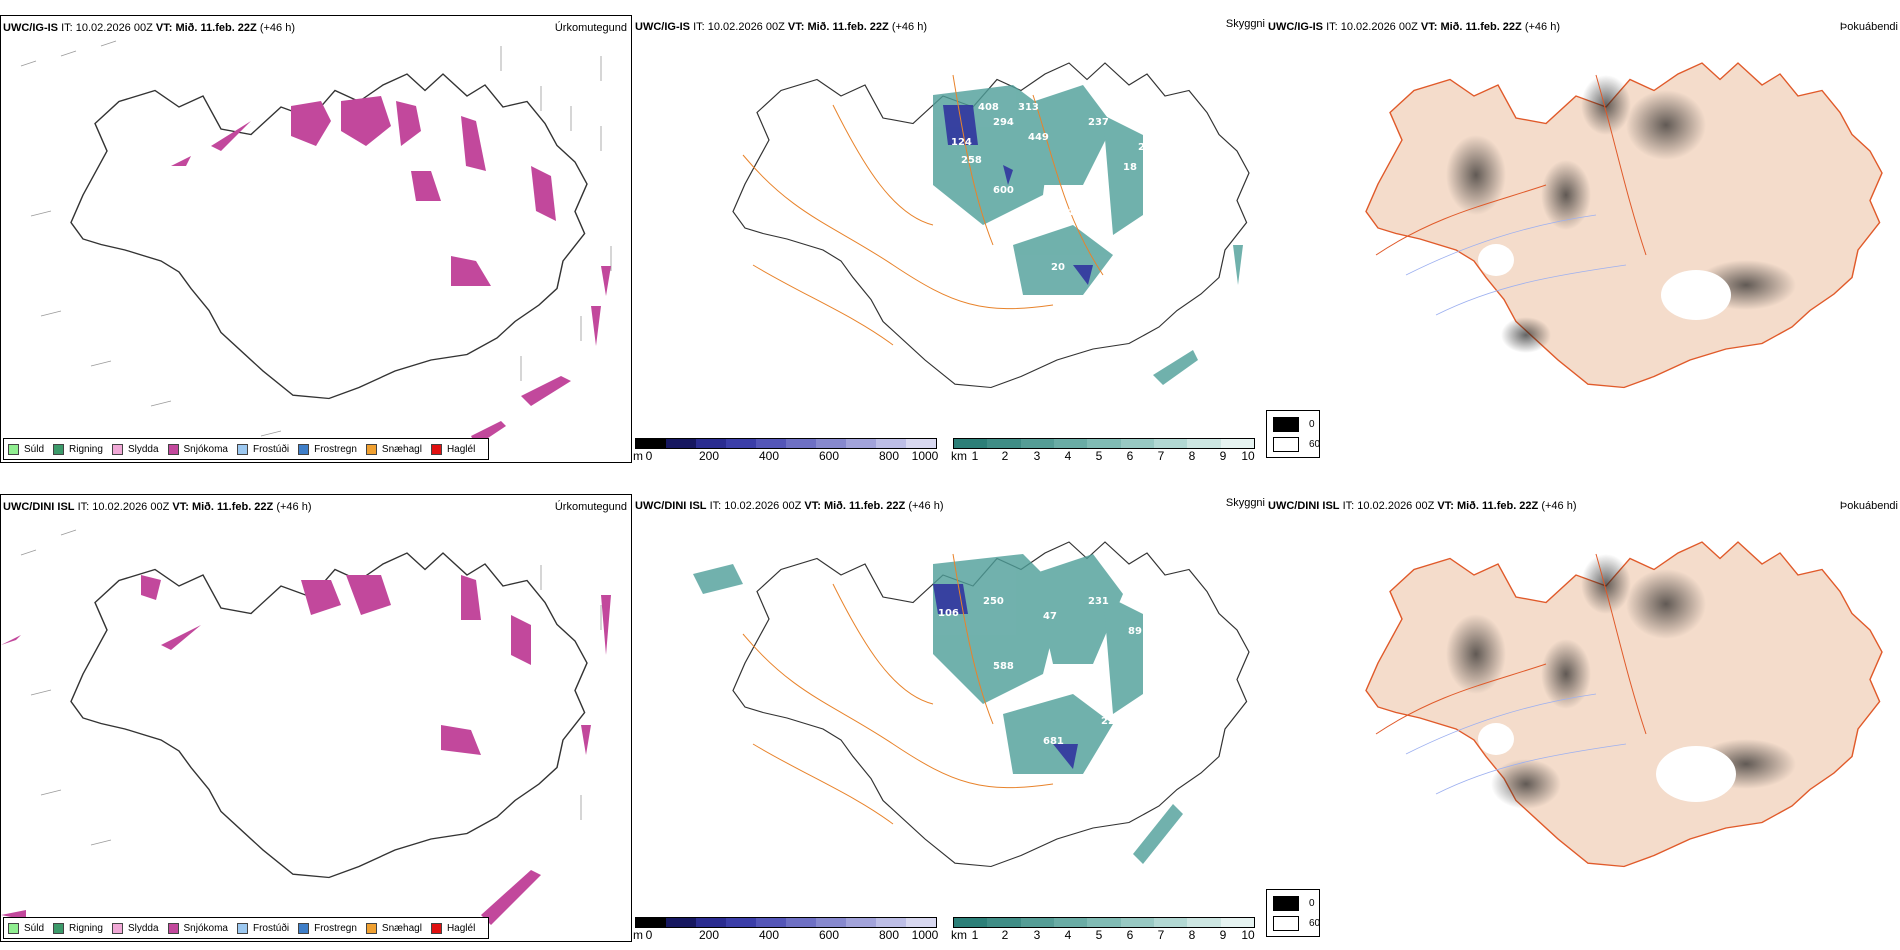  I want to click on fog-legend-row2: 0 60, so click(1293, 913).